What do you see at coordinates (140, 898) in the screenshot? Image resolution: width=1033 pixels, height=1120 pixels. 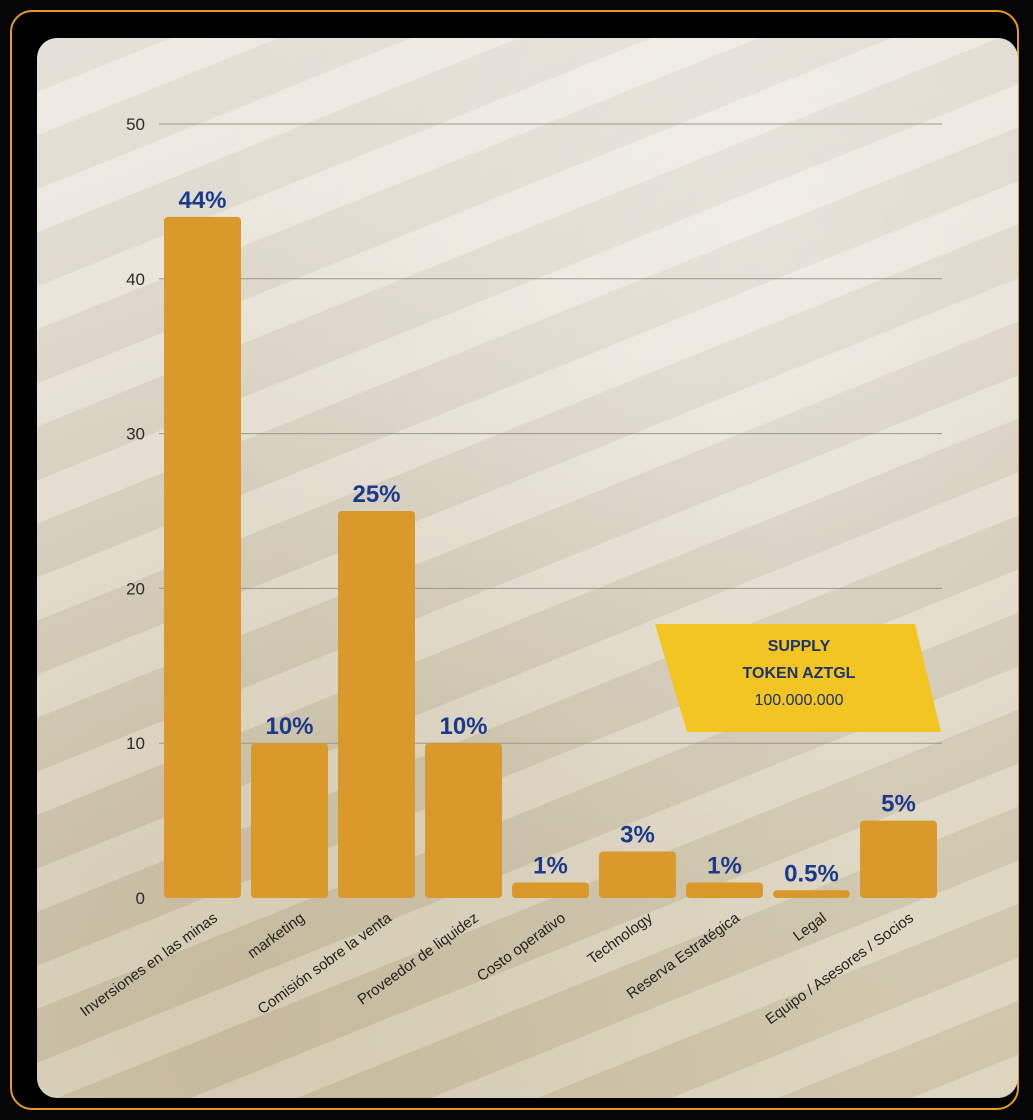 I see `y-tick-label: 0` at bounding box center [140, 898].